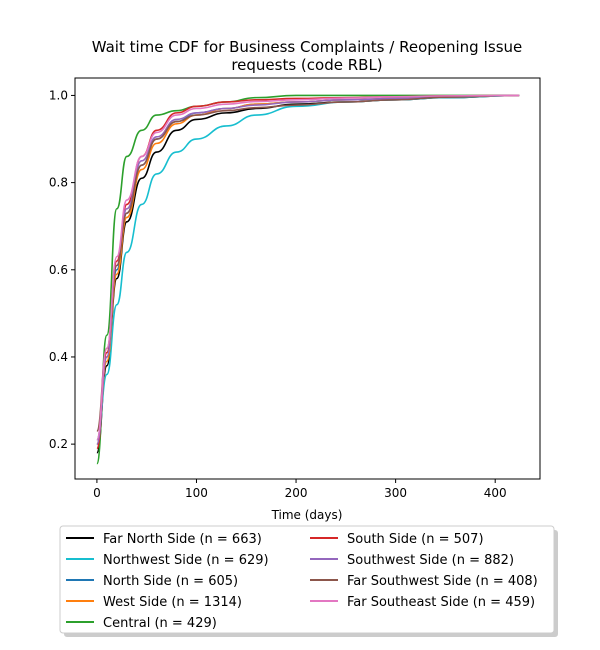 The height and width of the screenshot is (650, 600). Describe the element at coordinates (306, 65) in the screenshot. I see `chart-subtitle: requests (code RBL)` at that location.